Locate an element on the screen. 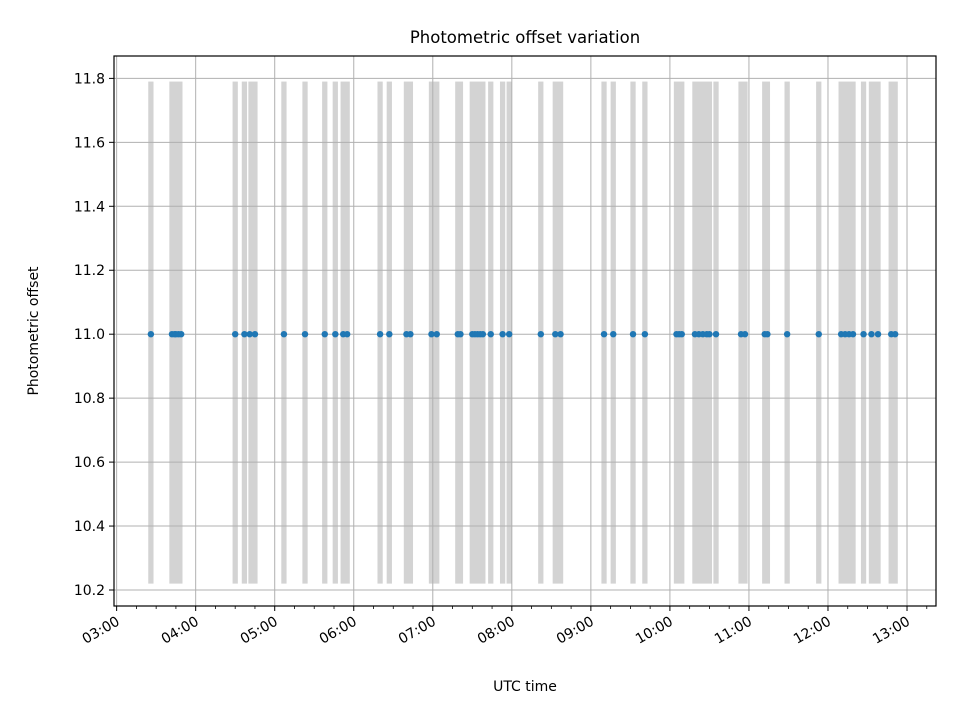  chart-title: Photometric offset variation is located at coordinates (525, 37).